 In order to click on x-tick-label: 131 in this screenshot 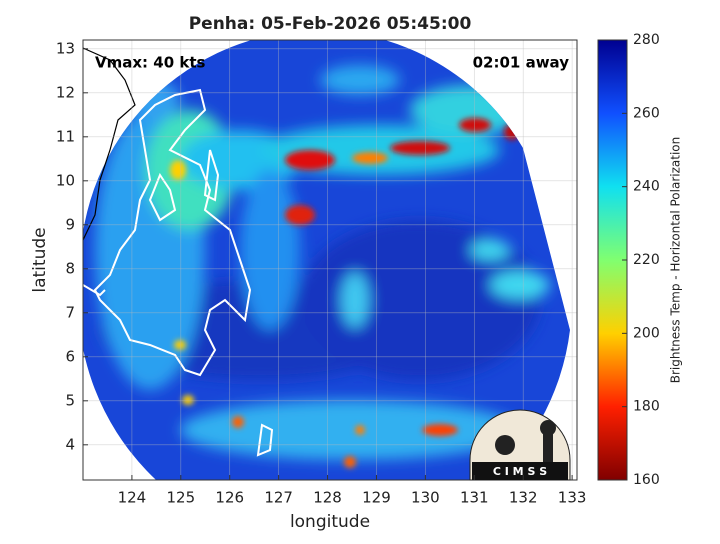, I will do `click(474, 498)`.